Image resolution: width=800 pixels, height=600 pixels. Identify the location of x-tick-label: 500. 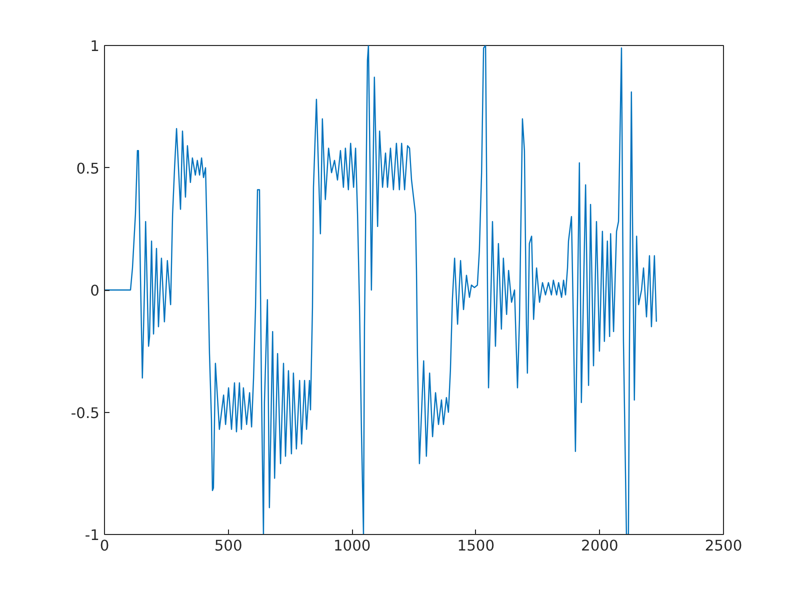
(228, 546).